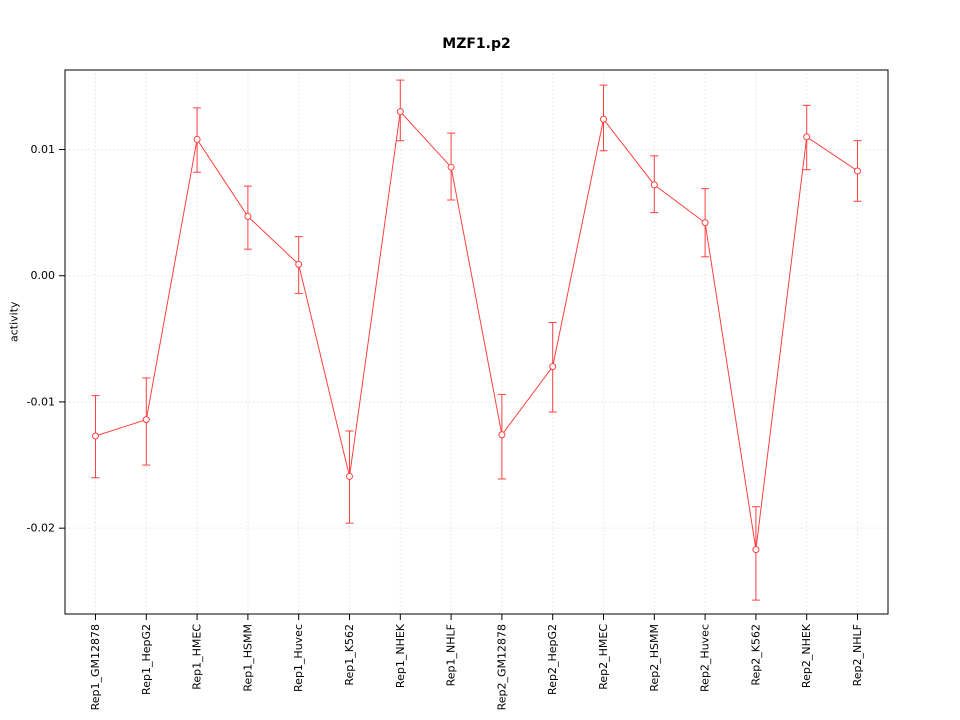  Describe the element at coordinates (476, 44) in the screenshot. I see `chart-title: MZF1.p2` at that location.